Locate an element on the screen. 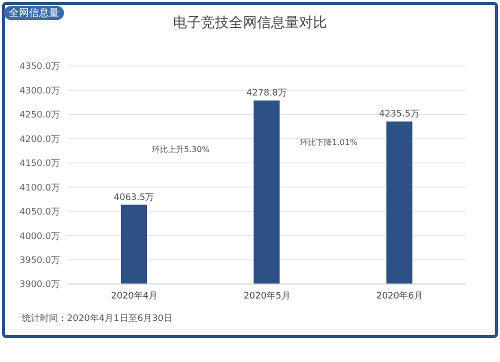 The image size is (500, 362). y-tick-label: 4050.0万 is located at coordinates (40, 213).